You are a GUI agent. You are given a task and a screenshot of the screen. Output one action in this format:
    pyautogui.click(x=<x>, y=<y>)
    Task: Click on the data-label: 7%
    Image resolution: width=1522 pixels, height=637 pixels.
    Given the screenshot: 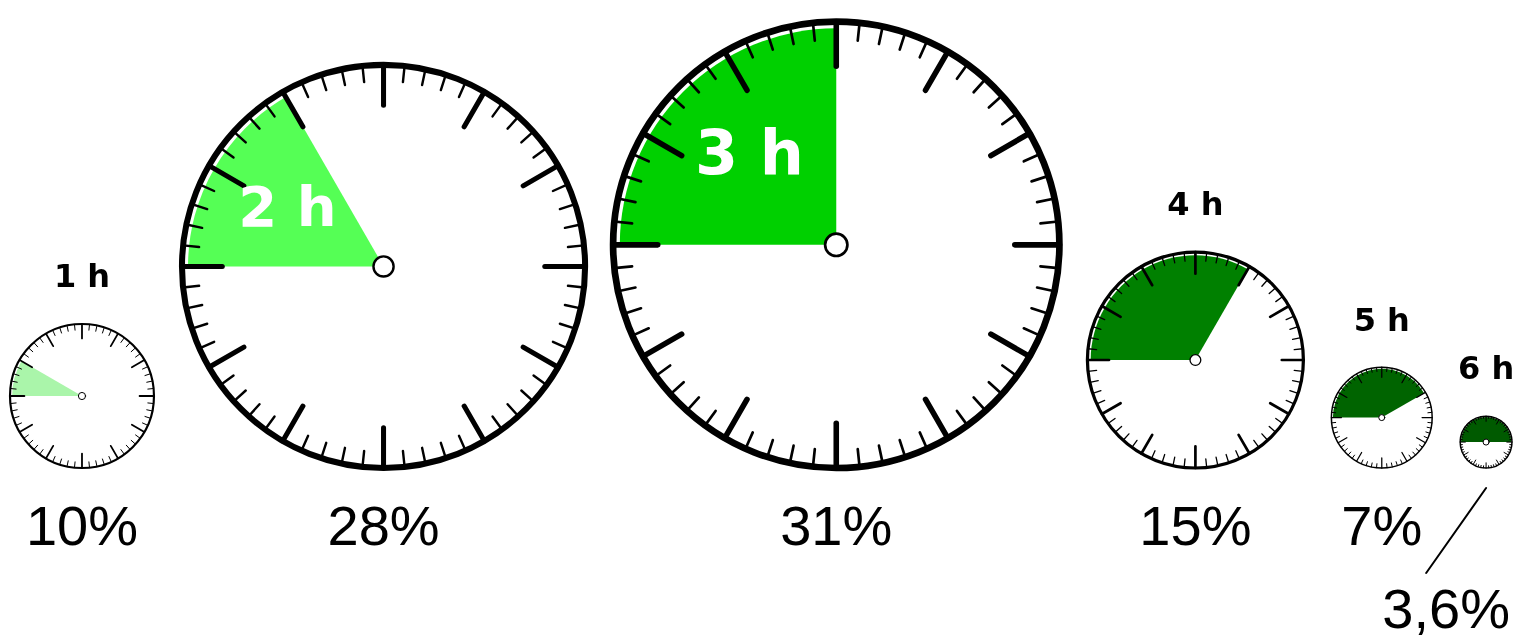 What is the action you would take?
    pyautogui.click(x=1382, y=526)
    